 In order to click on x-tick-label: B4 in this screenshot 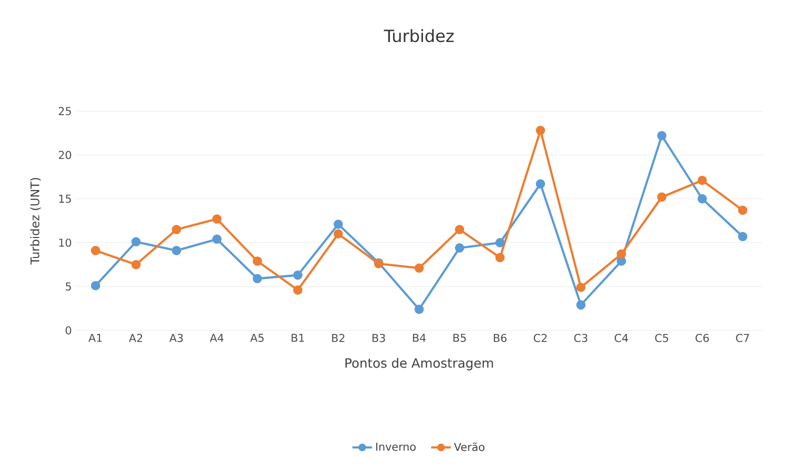, I will do `click(419, 338)`.